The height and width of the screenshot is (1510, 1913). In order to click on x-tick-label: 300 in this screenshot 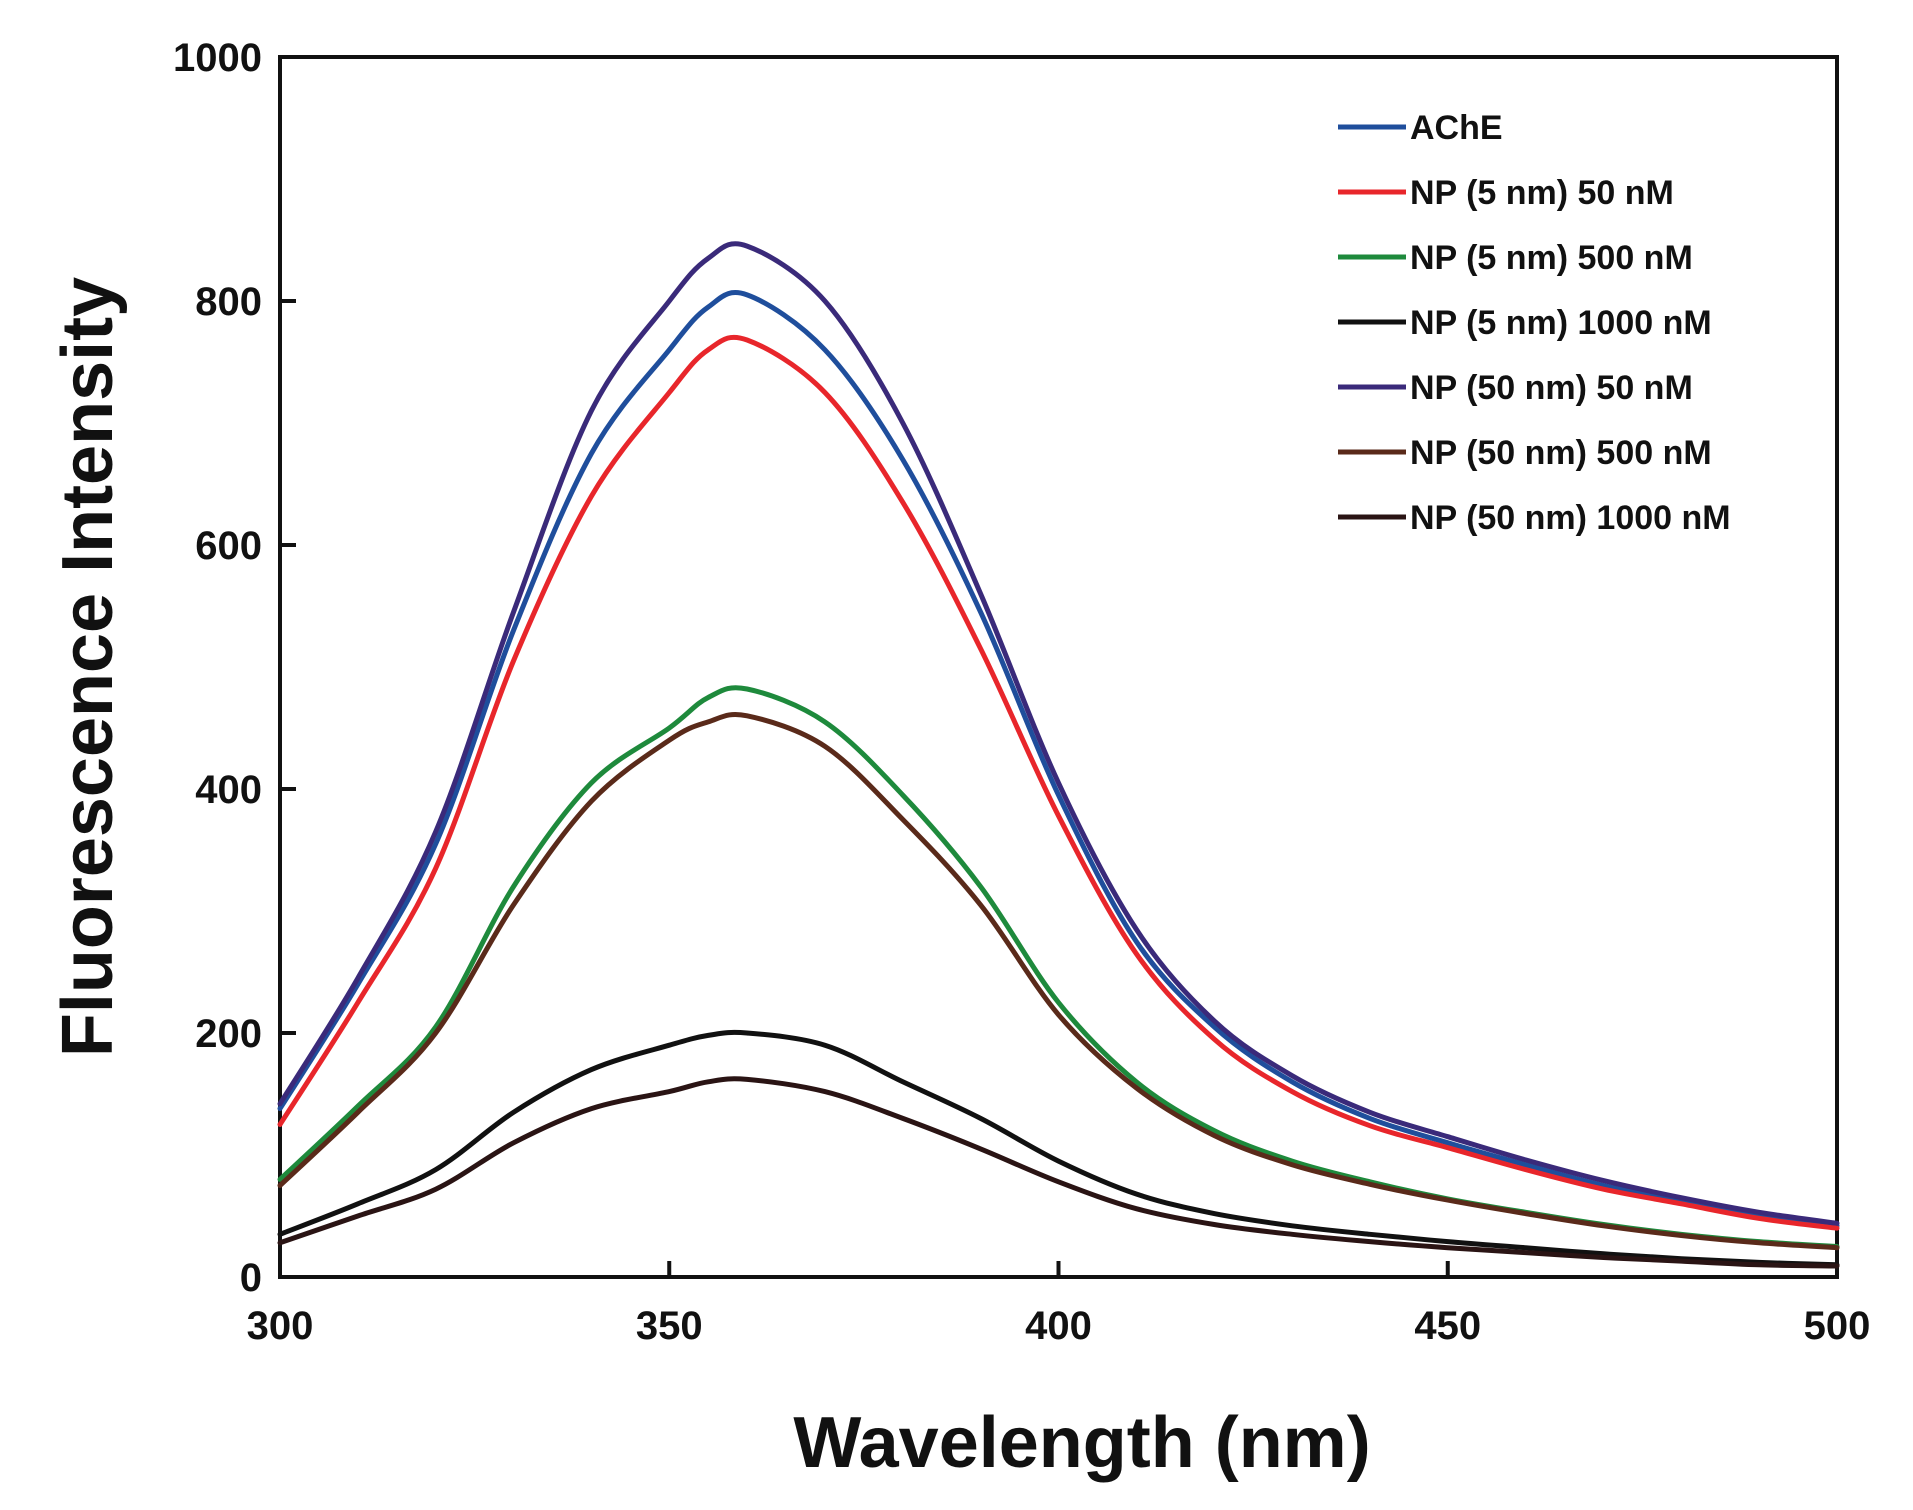, I will do `click(280, 1326)`.